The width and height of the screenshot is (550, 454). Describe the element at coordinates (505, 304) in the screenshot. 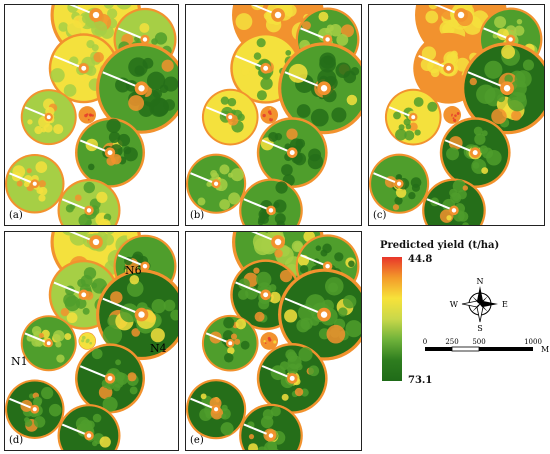

I see `compass-e: E` at that location.